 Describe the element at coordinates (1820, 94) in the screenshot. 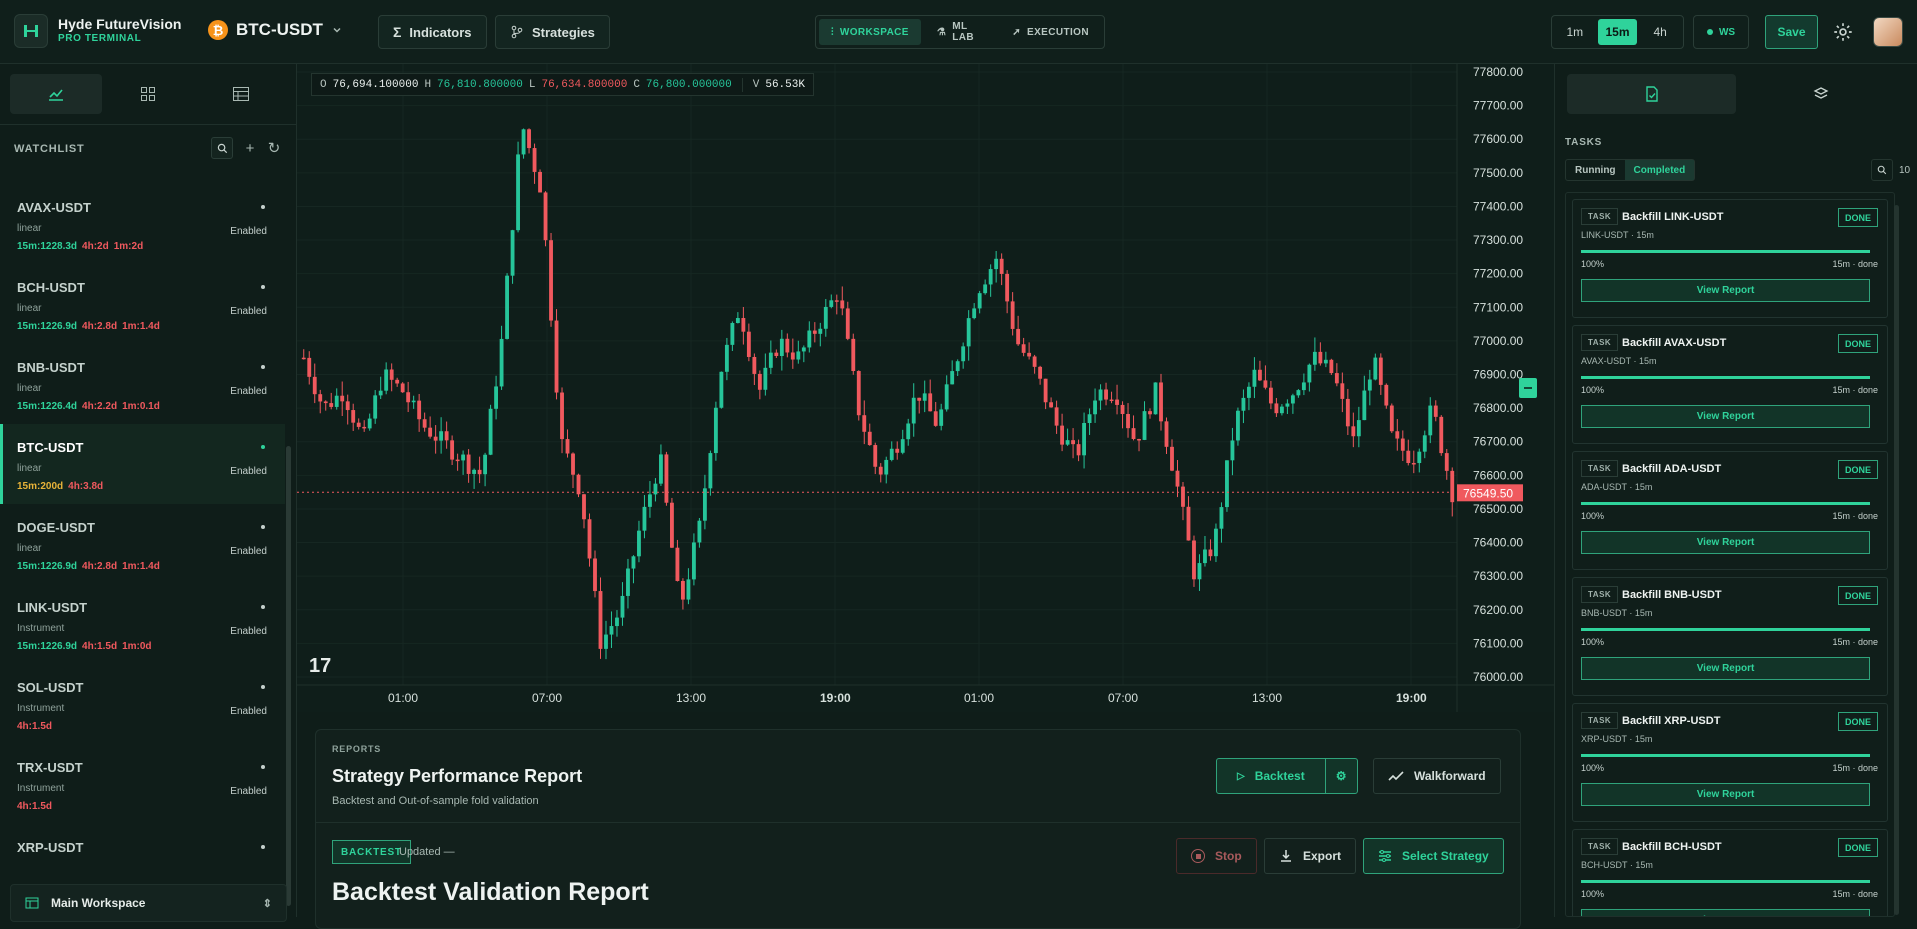

I see `tab-layers` at that location.